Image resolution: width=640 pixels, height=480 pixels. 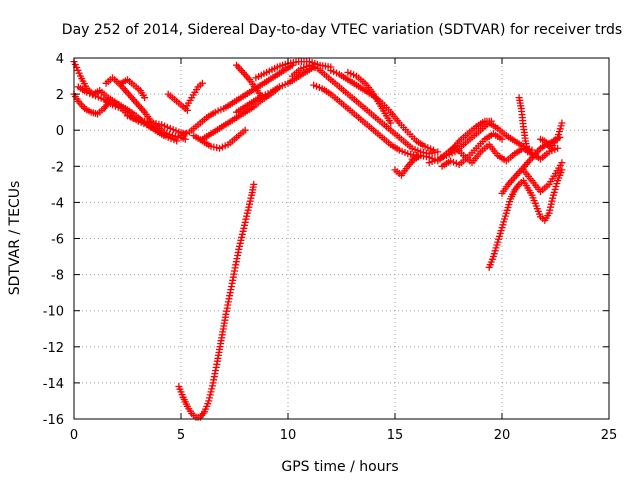 What do you see at coordinates (60, 131) in the screenshot?
I see `y-tick-label: 0` at bounding box center [60, 131].